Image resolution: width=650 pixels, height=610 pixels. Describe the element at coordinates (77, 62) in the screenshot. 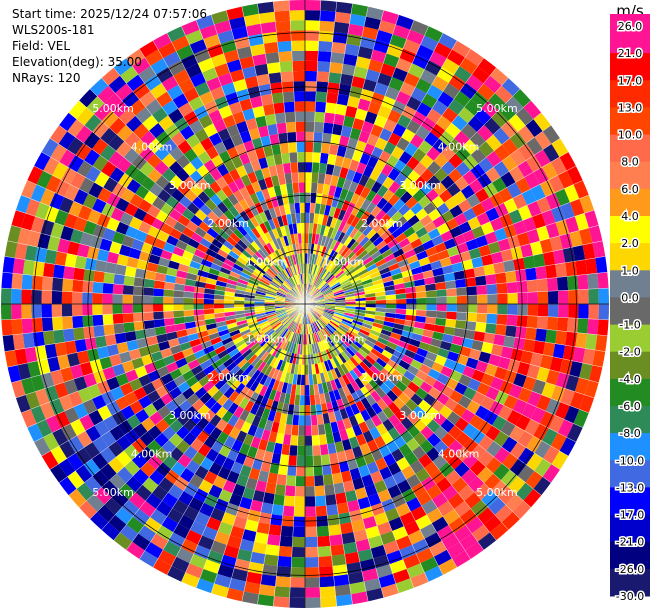

I see `elevation-label: Elevation(deg): 35.00` at that location.